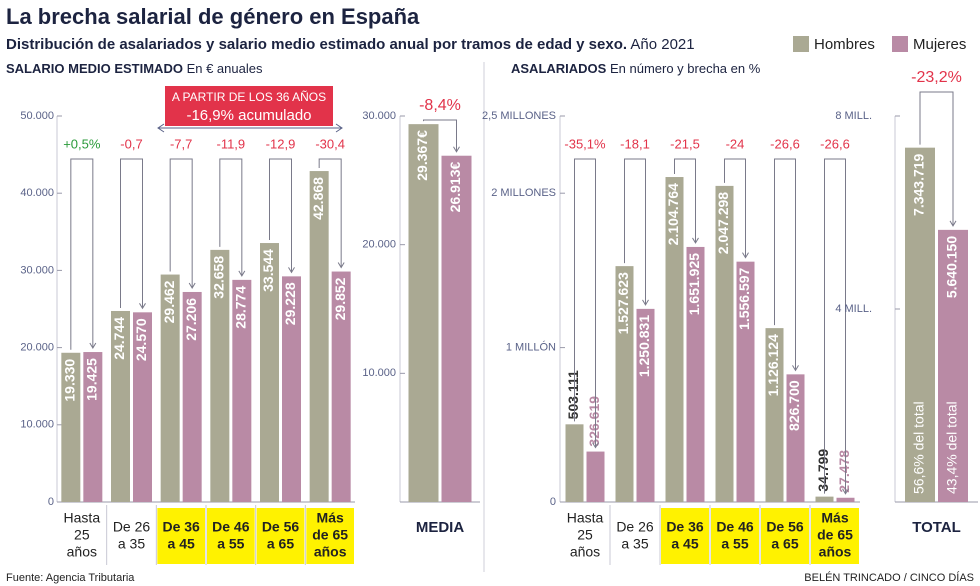 The width and height of the screenshot is (980, 586). What do you see at coordinates (169, 301) in the screenshot?
I see `value-label: 29.462` at bounding box center [169, 301].